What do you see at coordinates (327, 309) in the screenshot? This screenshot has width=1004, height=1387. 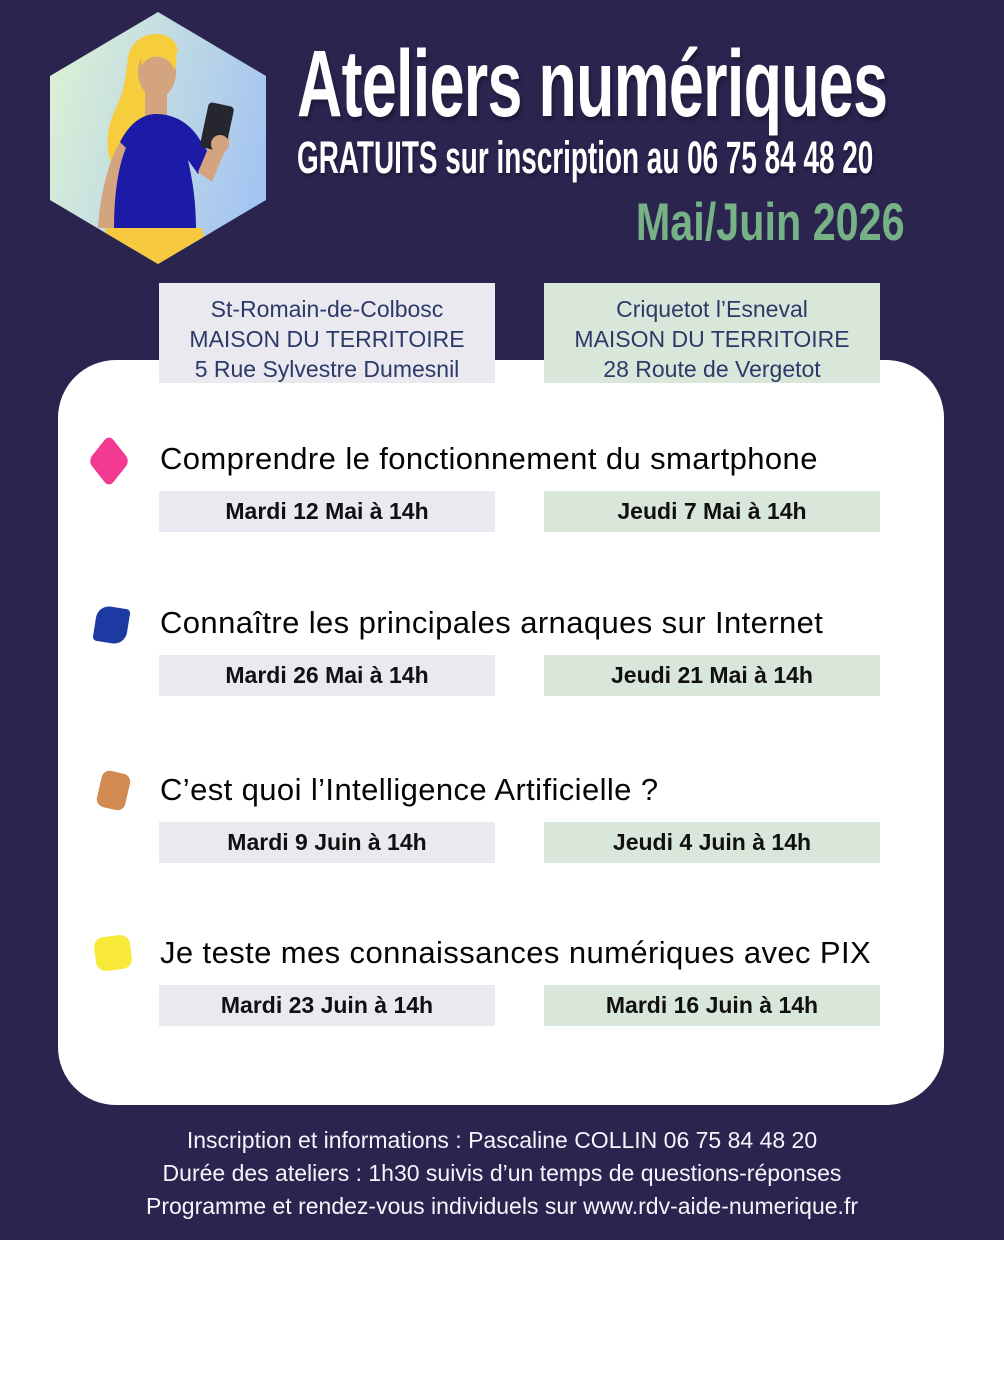 I see `location-city: St-Romain-de-Colbosc` at bounding box center [327, 309].